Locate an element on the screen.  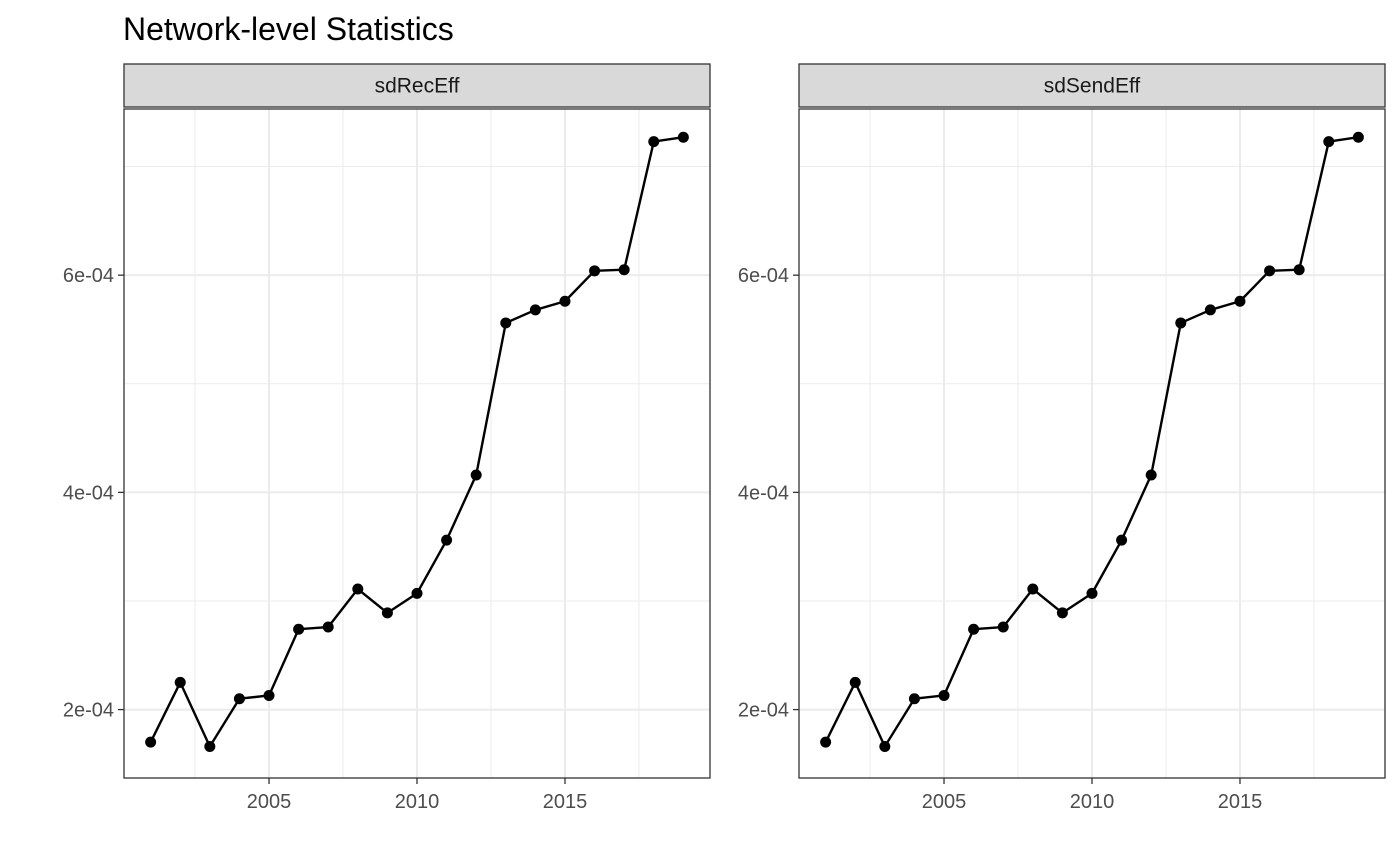
panel-strip-label: sdSendEff is located at coordinates (1092, 86).